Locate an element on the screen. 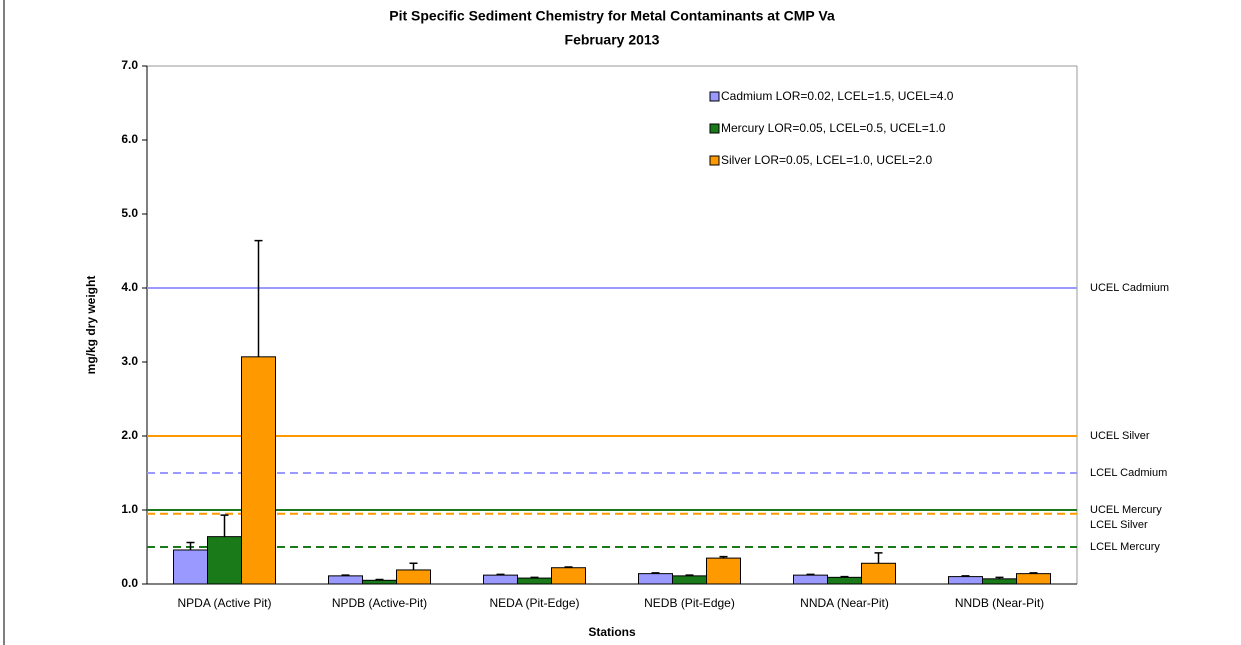  reference-label: UCEL Silver is located at coordinates (1120, 436).